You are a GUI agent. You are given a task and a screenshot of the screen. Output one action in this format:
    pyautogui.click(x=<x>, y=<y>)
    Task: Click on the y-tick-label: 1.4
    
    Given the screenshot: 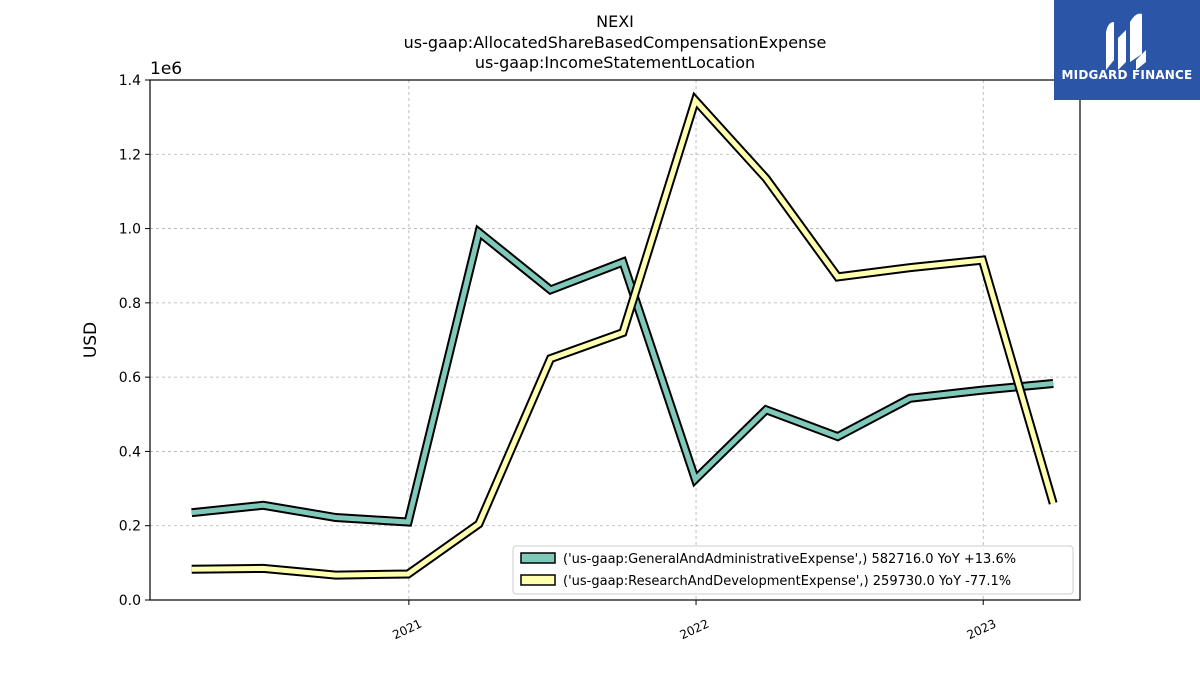 What is the action you would take?
    pyautogui.click(x=130, y=81)
    